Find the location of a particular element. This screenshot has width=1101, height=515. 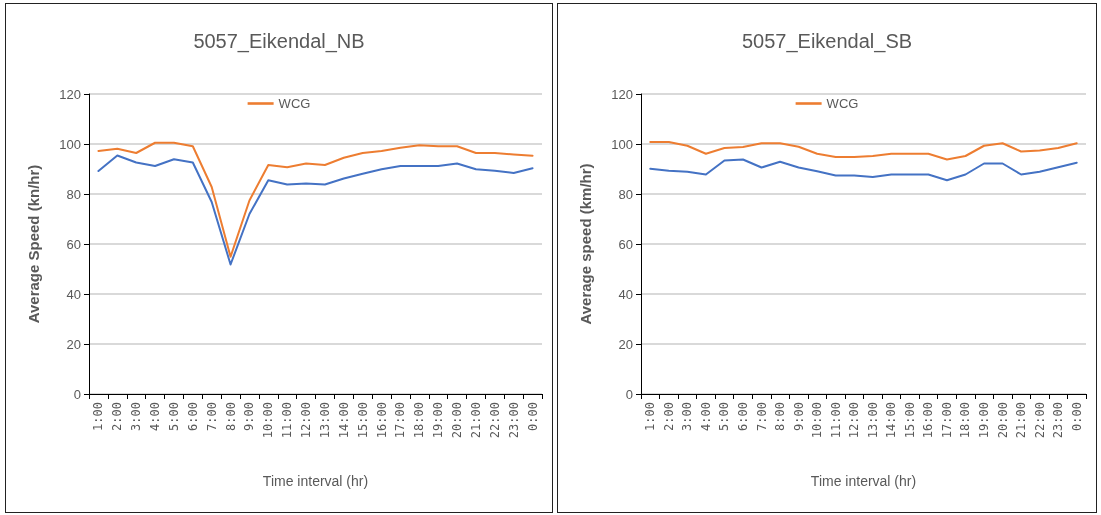

y-axis-title: Average speed (km/hr) is located at coordinates (585, 244).